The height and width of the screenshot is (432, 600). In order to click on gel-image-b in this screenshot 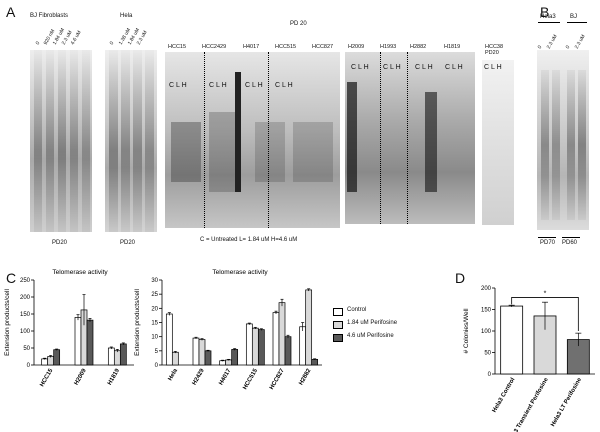, I will do `click(563, 140)`.